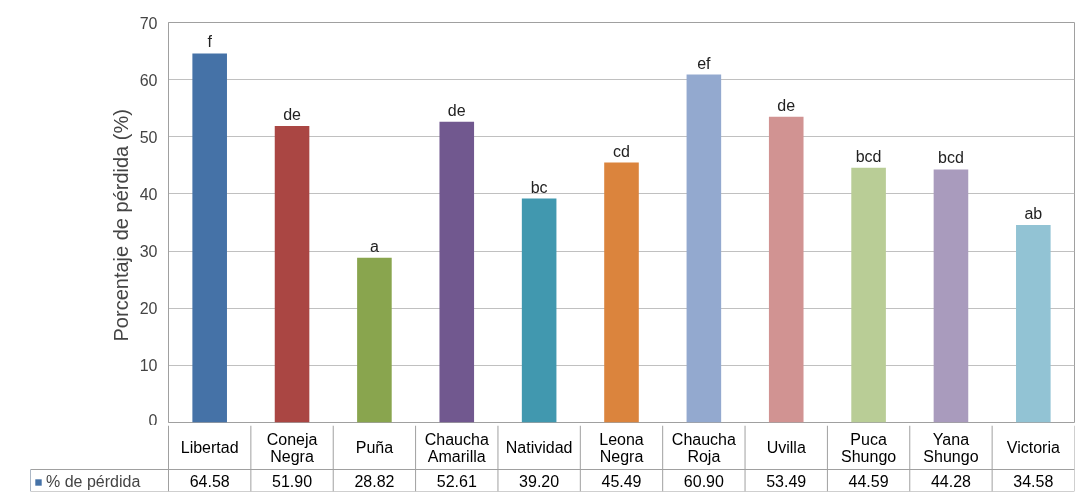  I want to click on annotation: f, so click(210, 42).